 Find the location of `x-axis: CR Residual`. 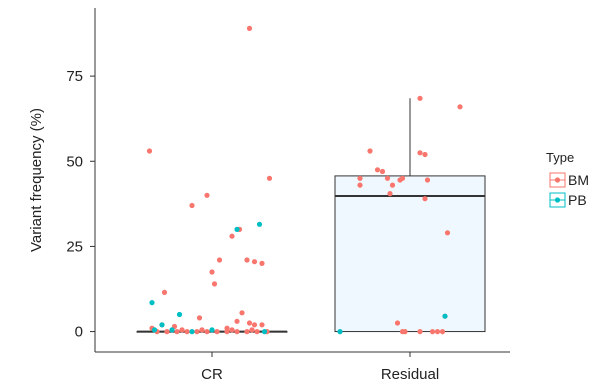

x-axis: CR Residual is located at coordinates (302, 367).